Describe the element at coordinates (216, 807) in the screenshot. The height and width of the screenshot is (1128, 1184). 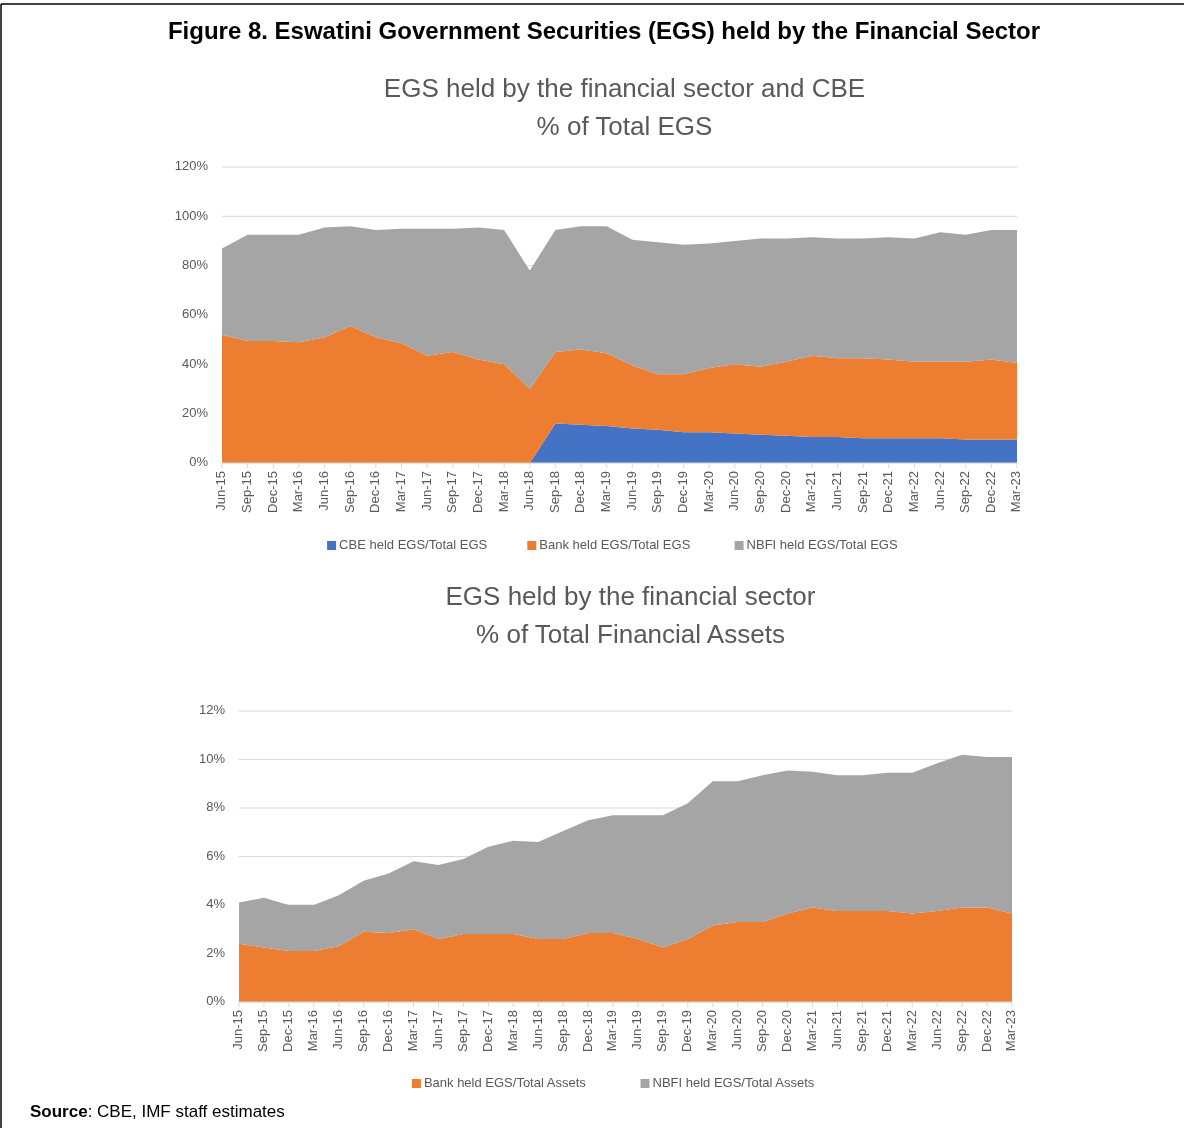
I see `y-tick-label: 8%` at that location.